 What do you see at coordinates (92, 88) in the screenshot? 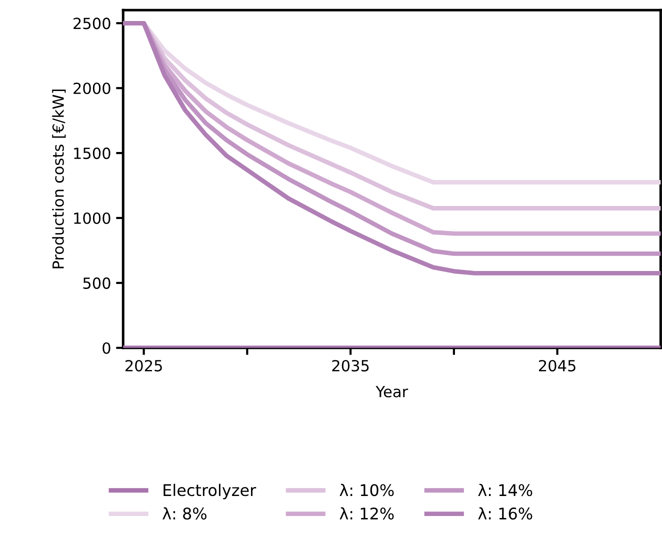
I see `y-tick-label: 2000` at bounding box center [92, 88].